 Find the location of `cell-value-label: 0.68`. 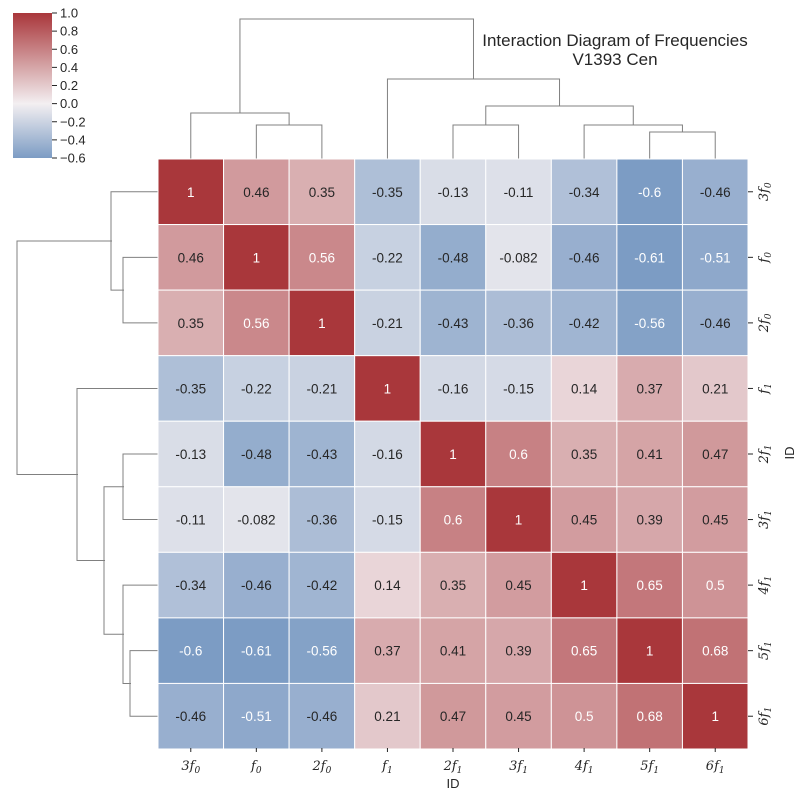

cell-value-label: 0.68 is located at coordinates (715, 651).